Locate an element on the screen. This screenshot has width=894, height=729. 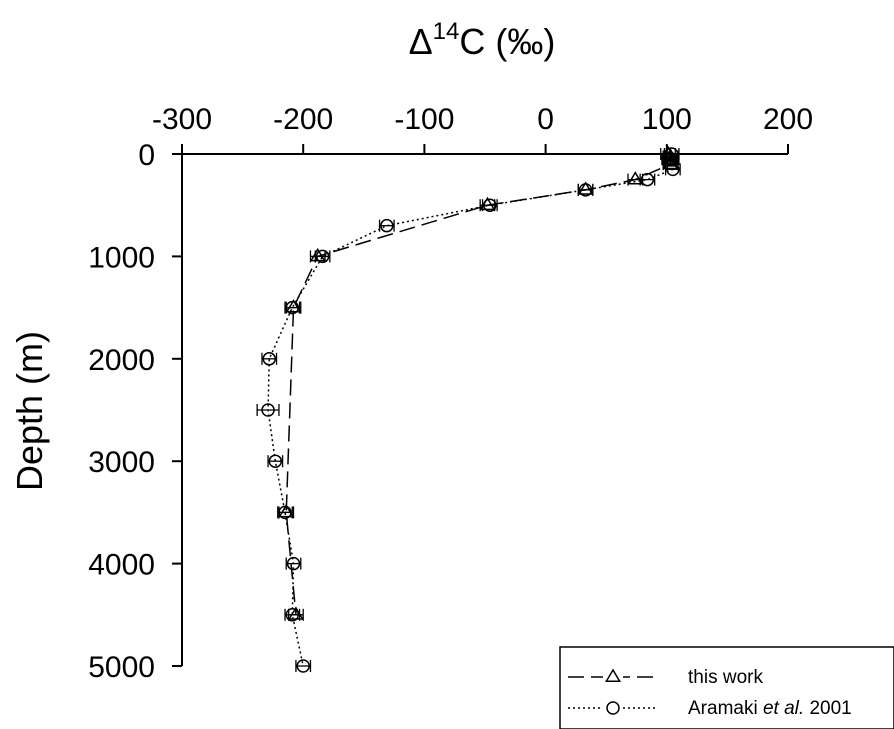
legend-symbol-this-work is located at coordinates (613, 677).